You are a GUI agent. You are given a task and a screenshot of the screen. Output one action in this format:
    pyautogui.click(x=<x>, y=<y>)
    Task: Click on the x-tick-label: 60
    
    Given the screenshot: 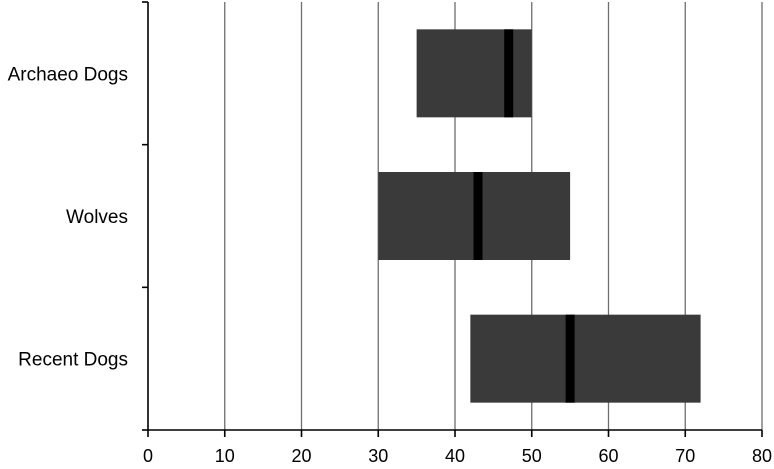 What is the action you would take?
    pyautogui.click(x=608, y=456)
    